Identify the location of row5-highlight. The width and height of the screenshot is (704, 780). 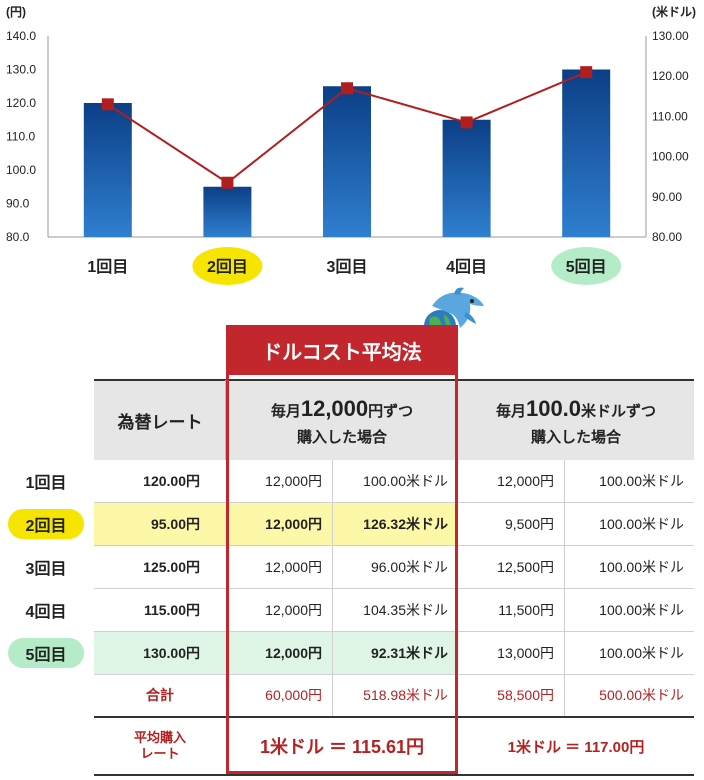
(276, 653).